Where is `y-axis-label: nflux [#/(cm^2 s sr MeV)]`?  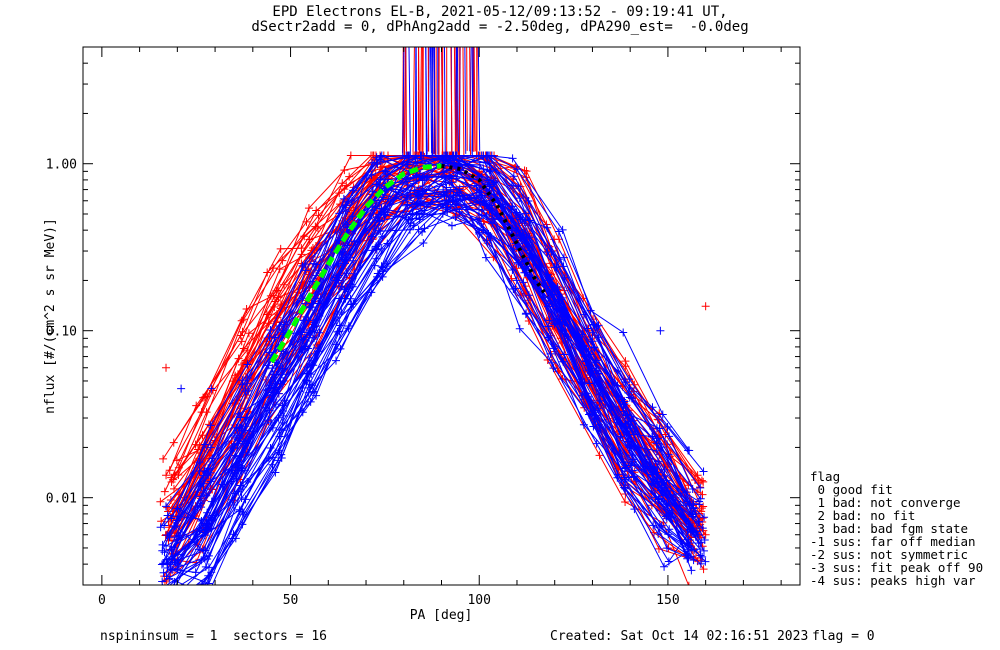
y-axis-label: nflux [#/(cm^2 s sr MeV)] is located at coordinates (50, 316).